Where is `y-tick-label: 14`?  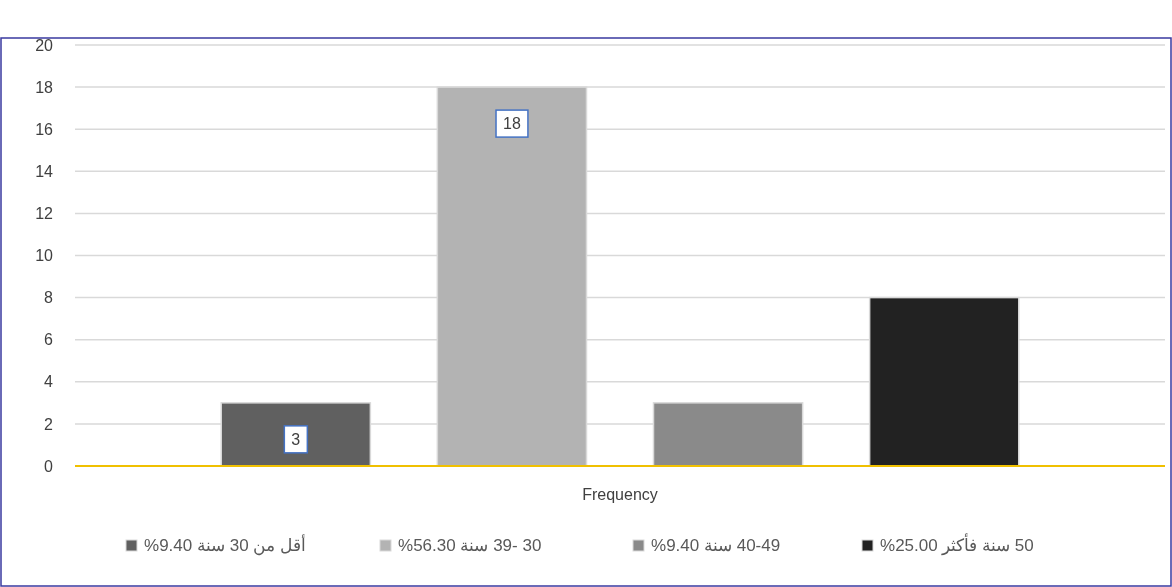 y-tick-label: 14 is located at coordinates (44, 171).